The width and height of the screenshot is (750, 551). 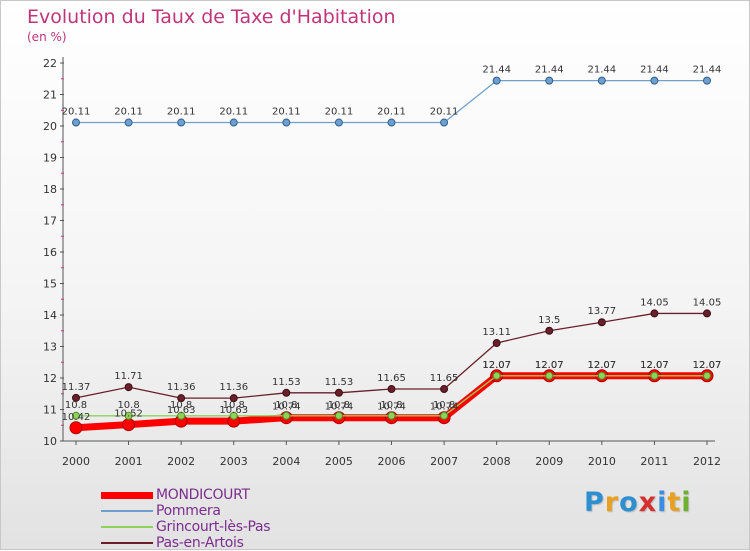 What do you see at coordinates (496, 332) in the screenshot?
I see `data-label: 13.11` at bounding box center [496, 332].